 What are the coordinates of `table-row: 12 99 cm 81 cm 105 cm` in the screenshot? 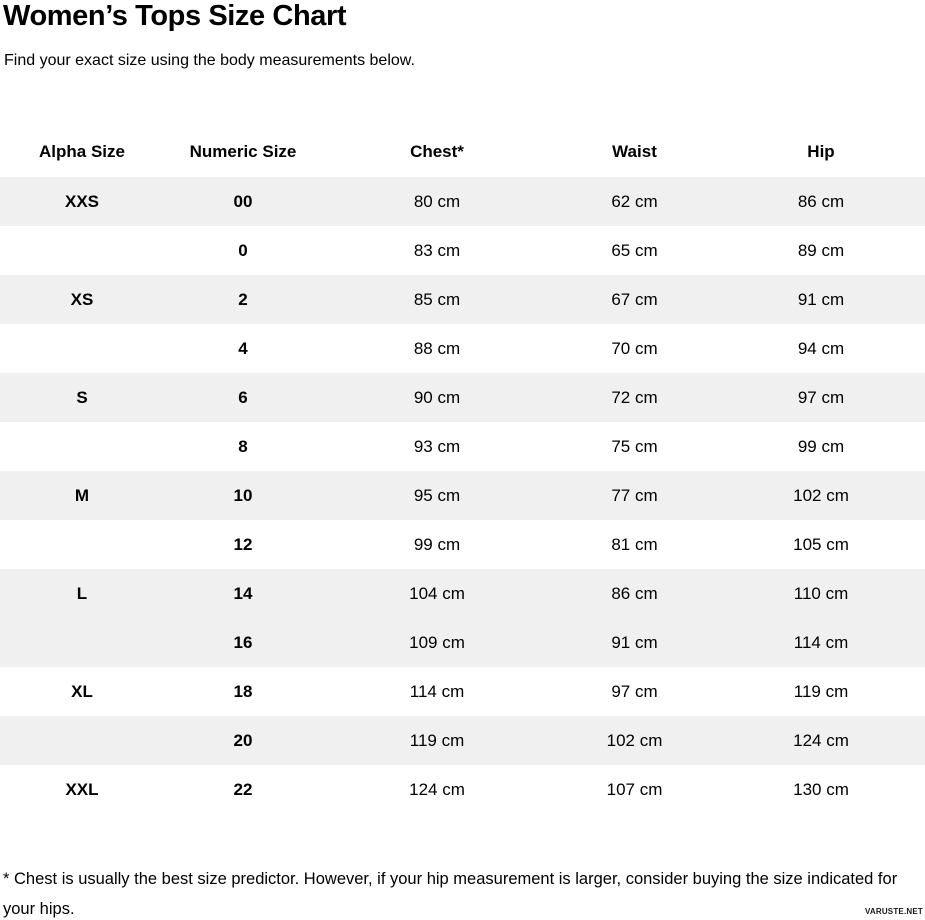 It's located at (462, 544).